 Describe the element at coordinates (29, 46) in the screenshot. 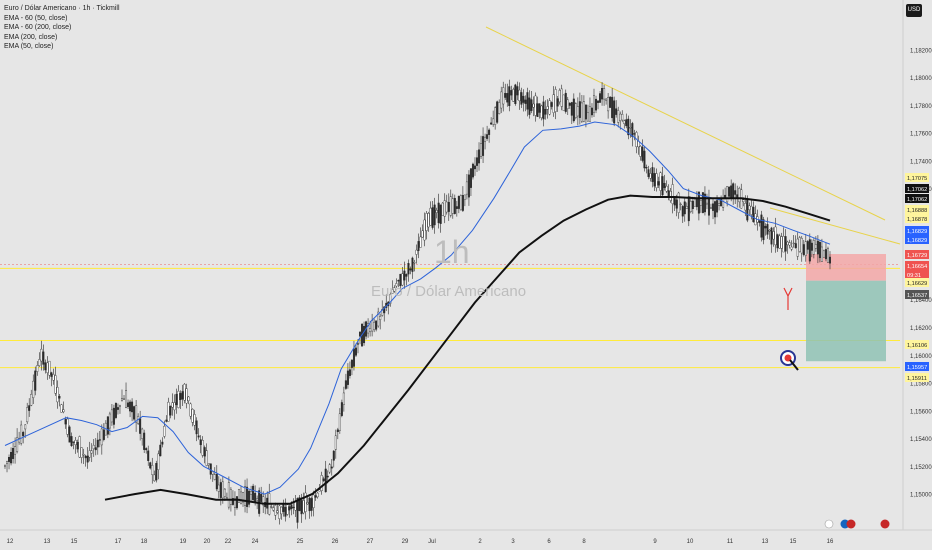

I see `legend-indicator-4: EMA (50, close)` at that location.